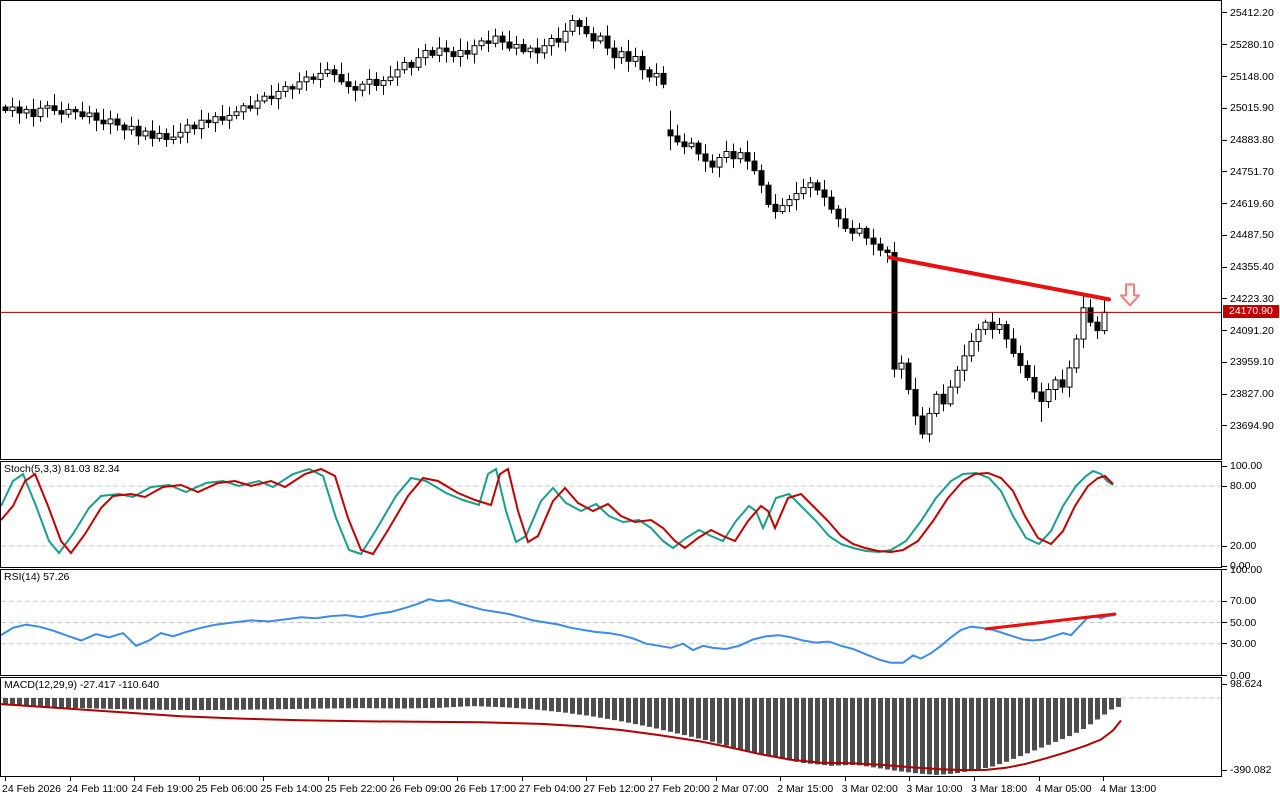  I want to click on axis-label: 24487.50, so click(1252, 235).